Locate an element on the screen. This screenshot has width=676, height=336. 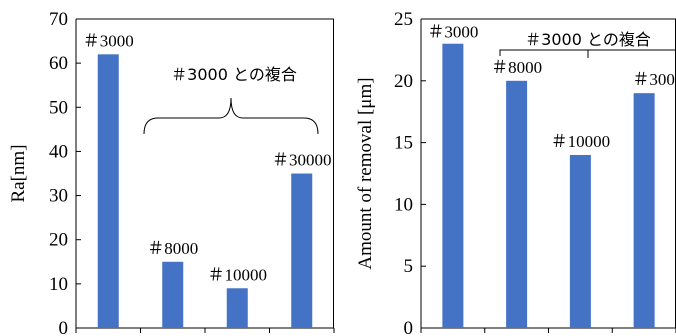
chart2-data-label-3: ＃10000 is located at coordinates (581, 141).